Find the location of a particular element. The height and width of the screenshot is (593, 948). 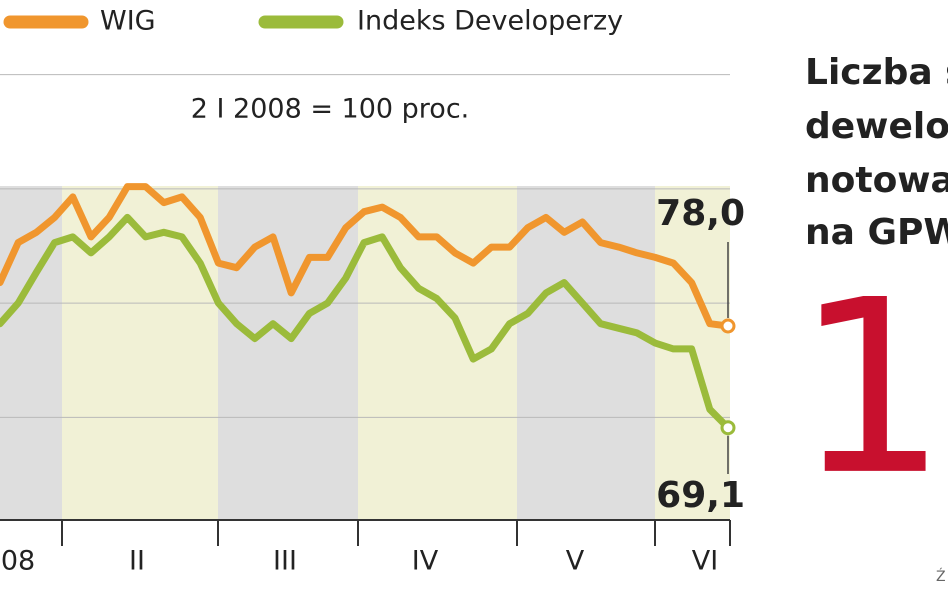

x-tick-label: VI is located at coordinates (705, 561).